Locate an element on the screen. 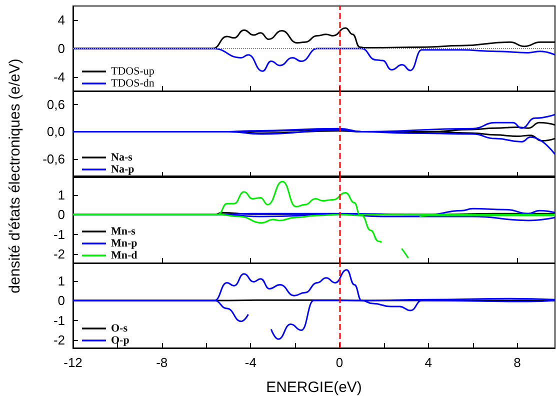 The height and width of the screenshot is (405, 557). x-tick-label: 4 is located at coordinates (428, 362).